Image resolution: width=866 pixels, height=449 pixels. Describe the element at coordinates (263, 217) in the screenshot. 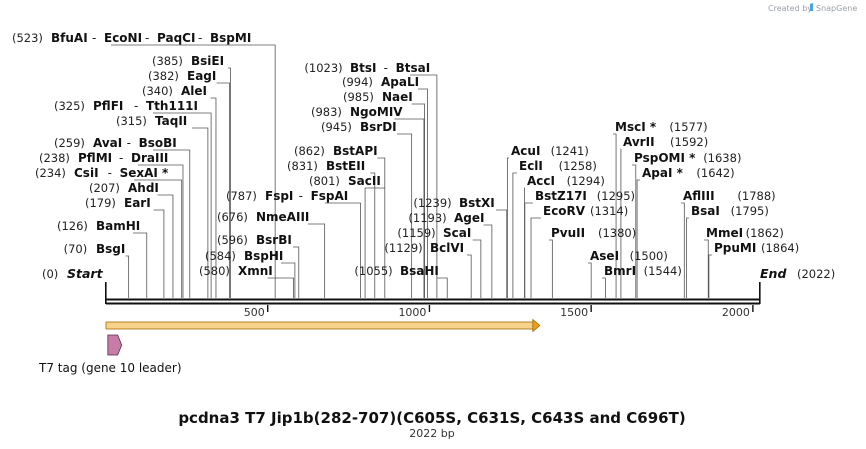

I see `restriction-site: (676) NmeAIII` at that location.